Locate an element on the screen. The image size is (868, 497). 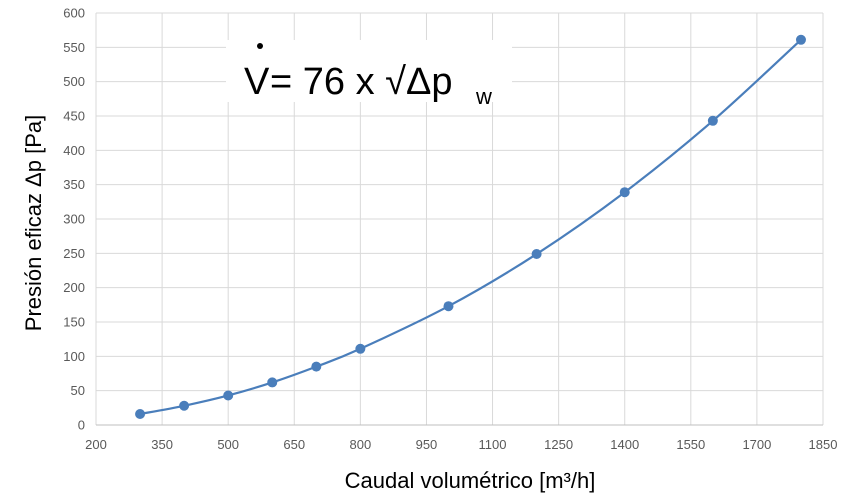
y-tick-label: 200 is located at coordinates (74, 287).